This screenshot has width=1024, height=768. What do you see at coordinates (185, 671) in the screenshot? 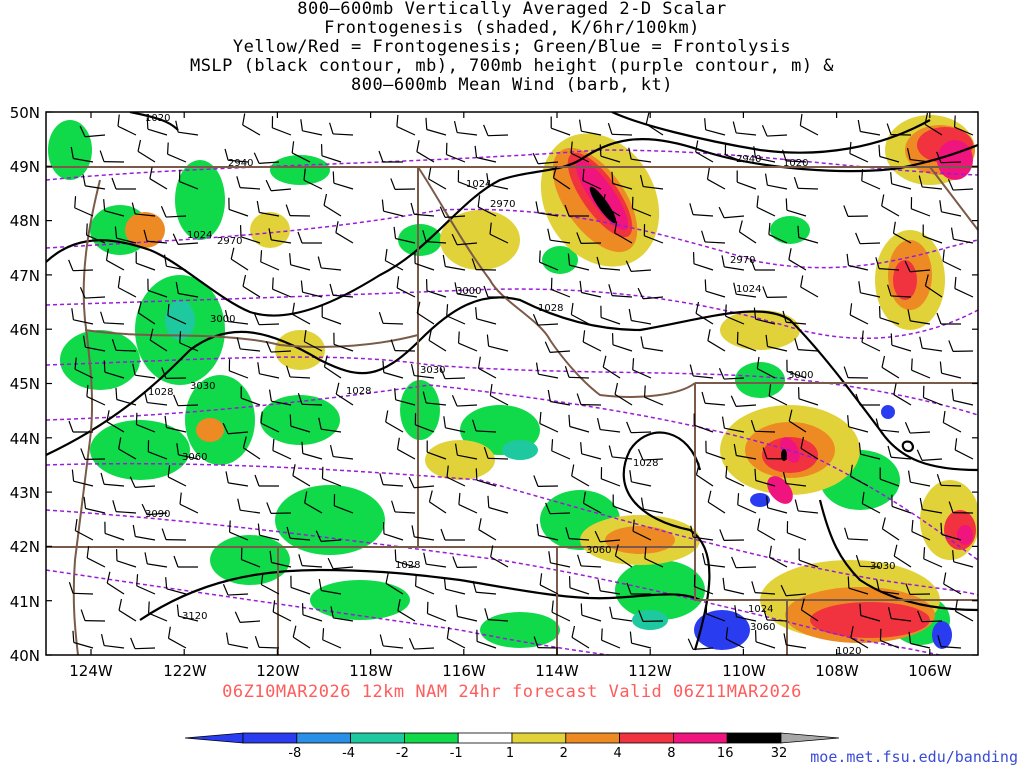
I see `lon-label: 122W` at bounding box center [185, 671].